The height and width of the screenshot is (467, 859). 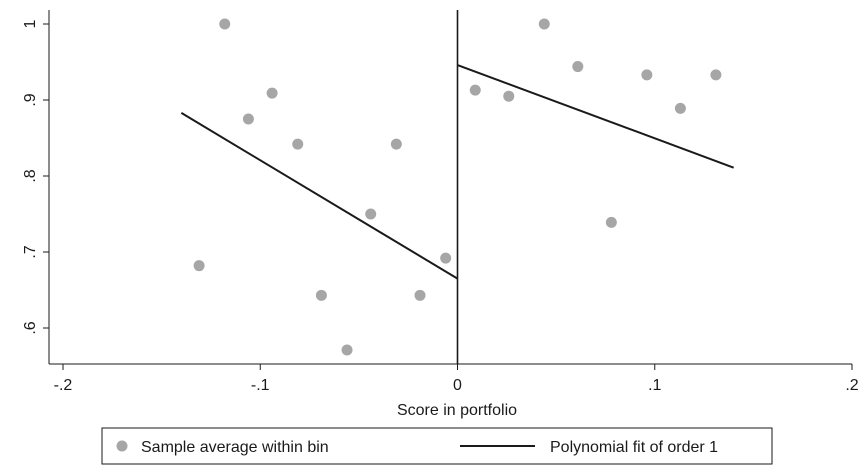 I want to click on x-axis-title: Score in portfolio, so click(x=457, y=410).